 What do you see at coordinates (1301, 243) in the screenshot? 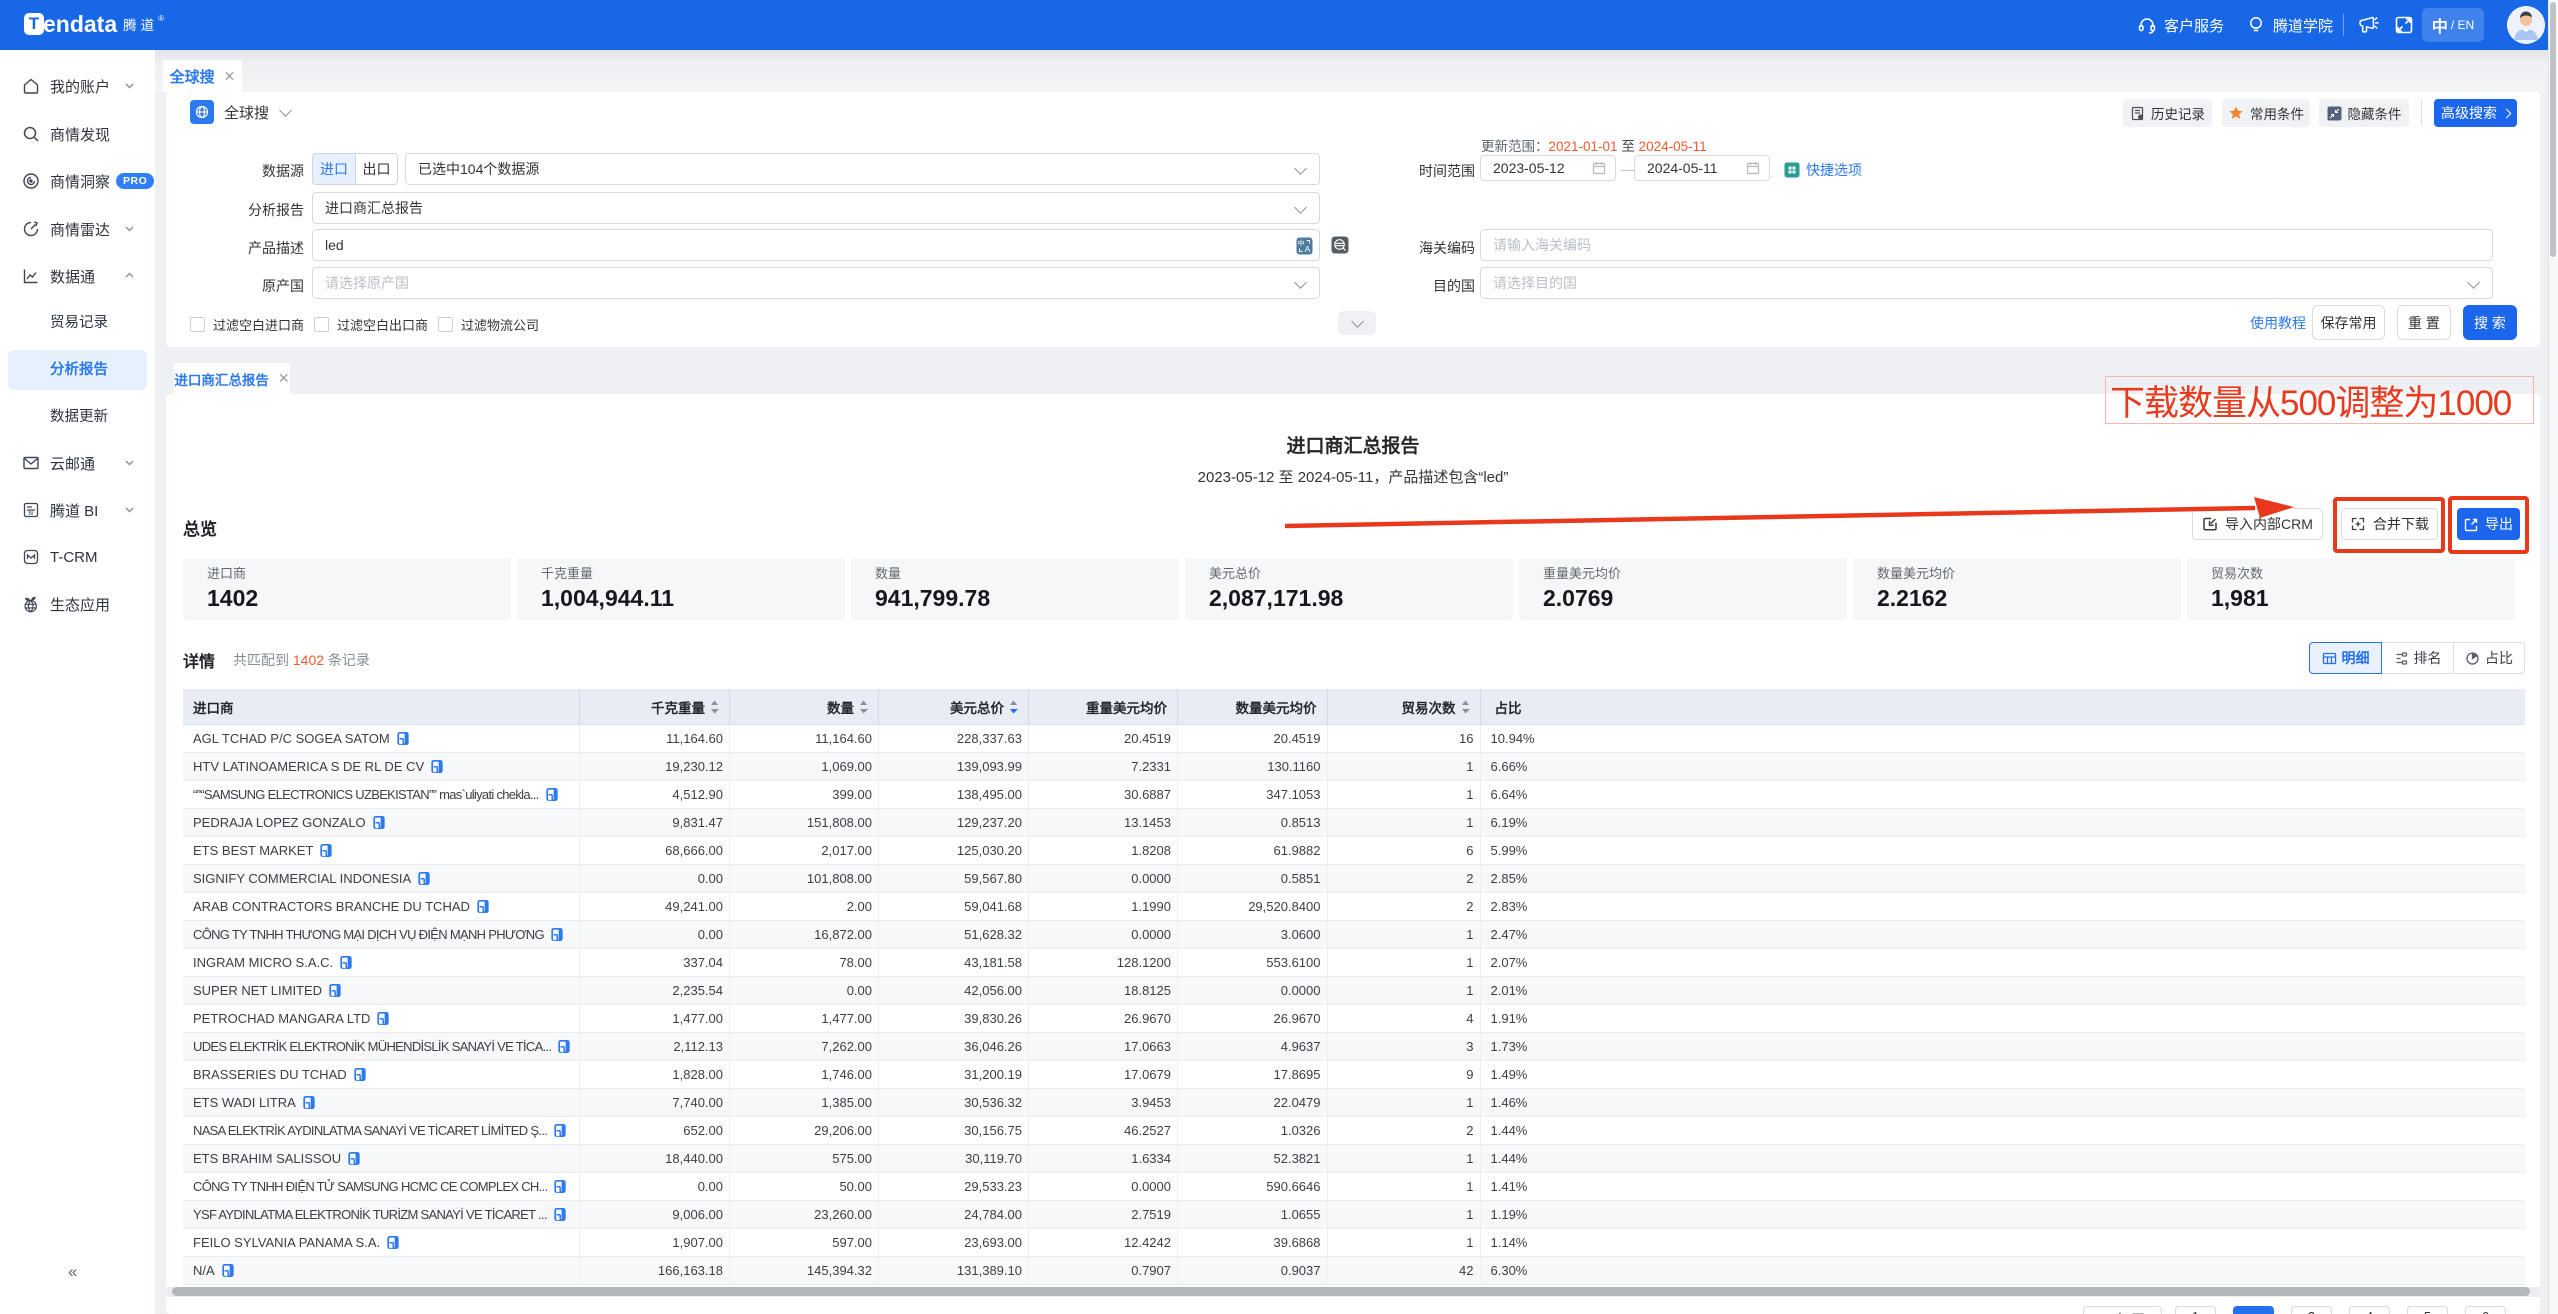
I see `svg-text: 中` at bounding box center [1301, 243].